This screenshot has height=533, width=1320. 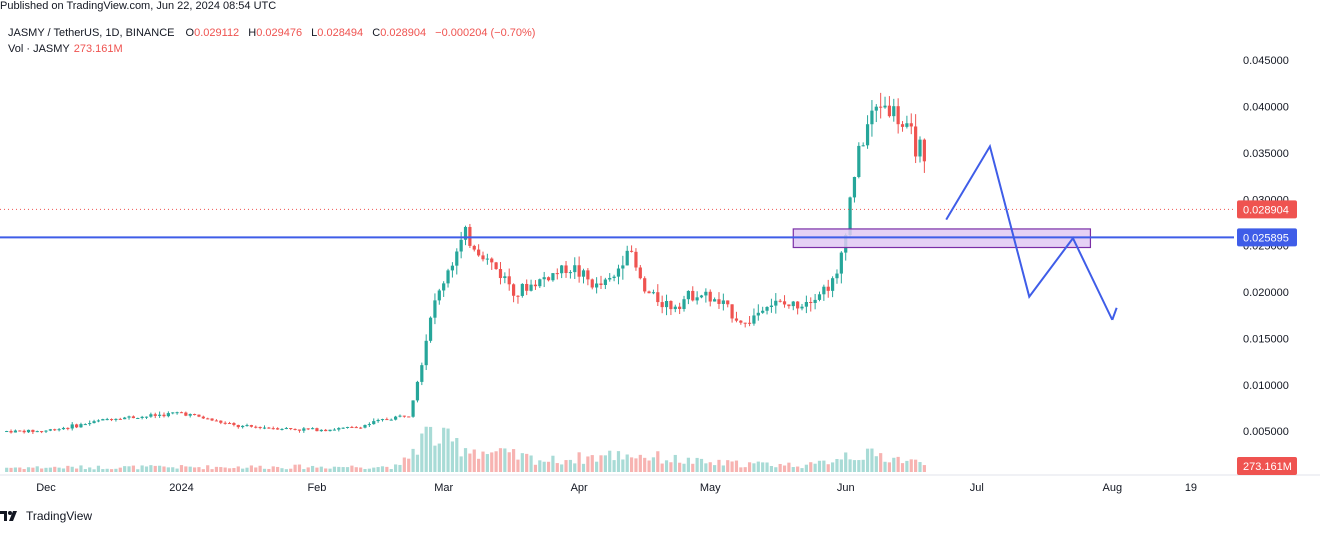 I want to click on volume-label: Vol · JASMY, so click(x=39, y=49).